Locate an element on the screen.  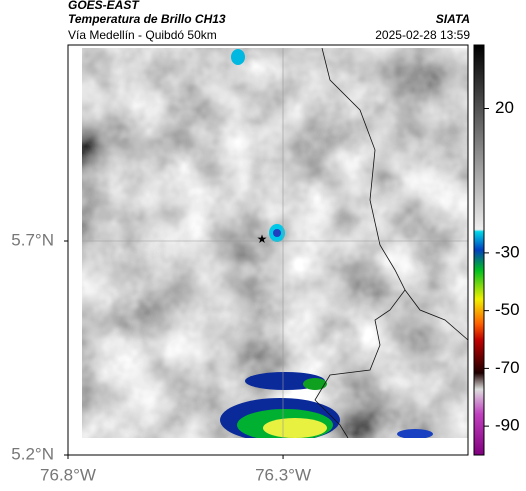
lon-tick-label: 76.8°W is located at coordinates (68, 474).